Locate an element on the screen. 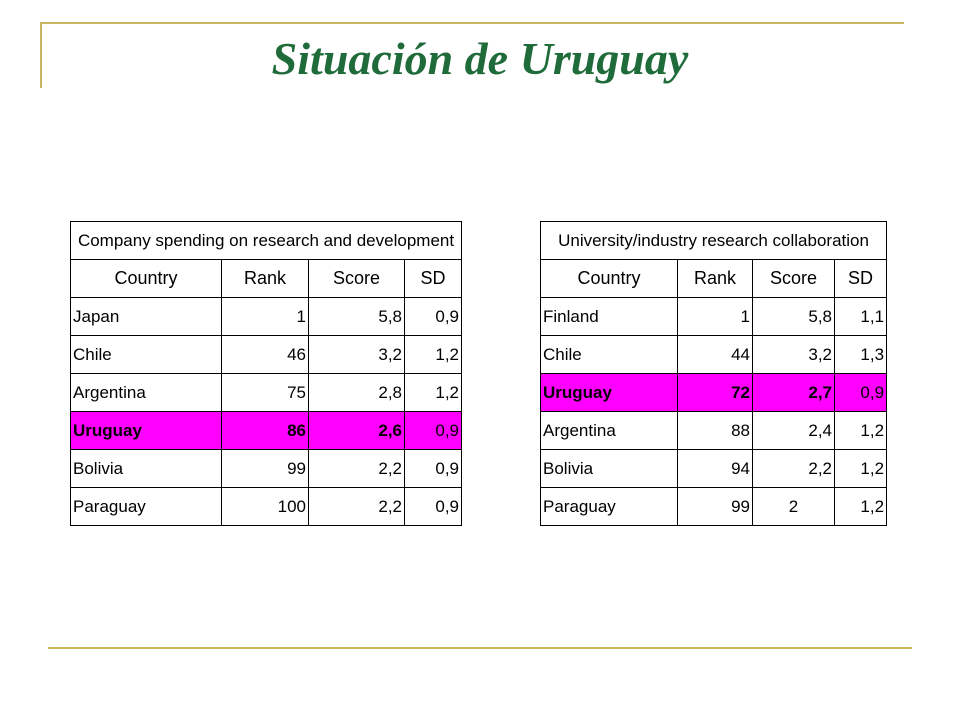 This screenshot has width=960, height=720. country-cell: Japan is located at coordinates (146, 316).